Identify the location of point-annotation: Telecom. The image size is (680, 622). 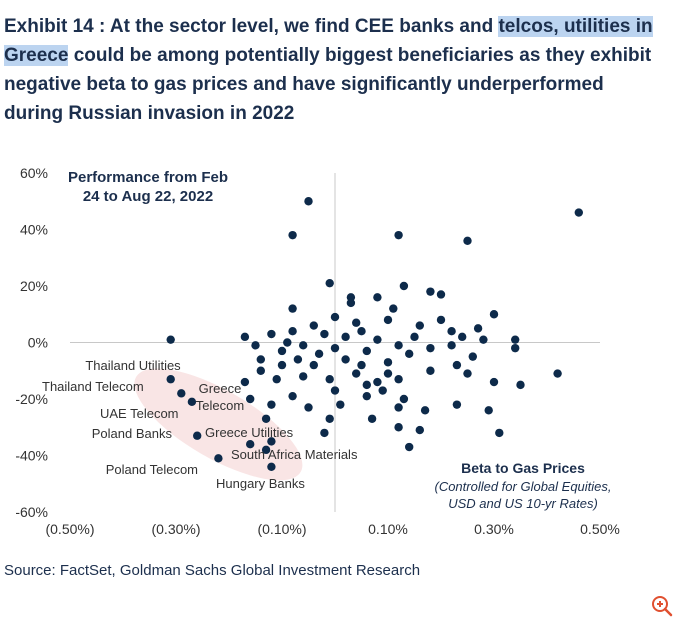
(220, 405).